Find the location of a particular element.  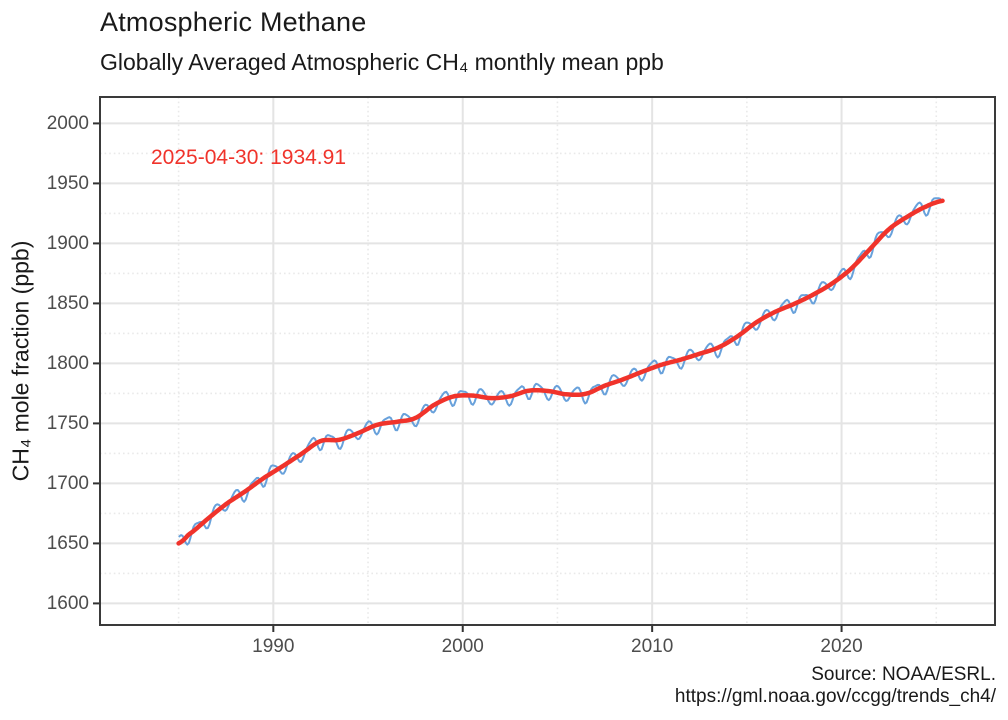

x-tick-label: 1990 is located at coordinates (273, 646).